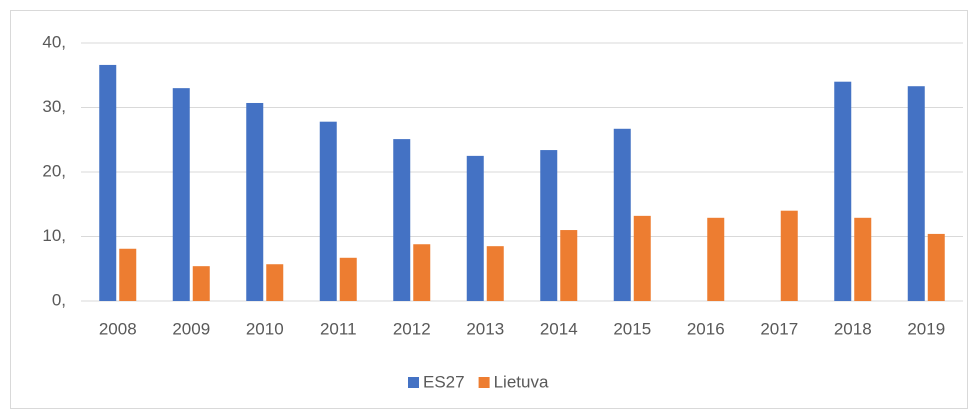 The width and height of the screenshot is (978, 418). What do you see at coordinates (926, 328) in the screenshot?
I see `x-tick-label: 2019` at bounding box center [926, 328].